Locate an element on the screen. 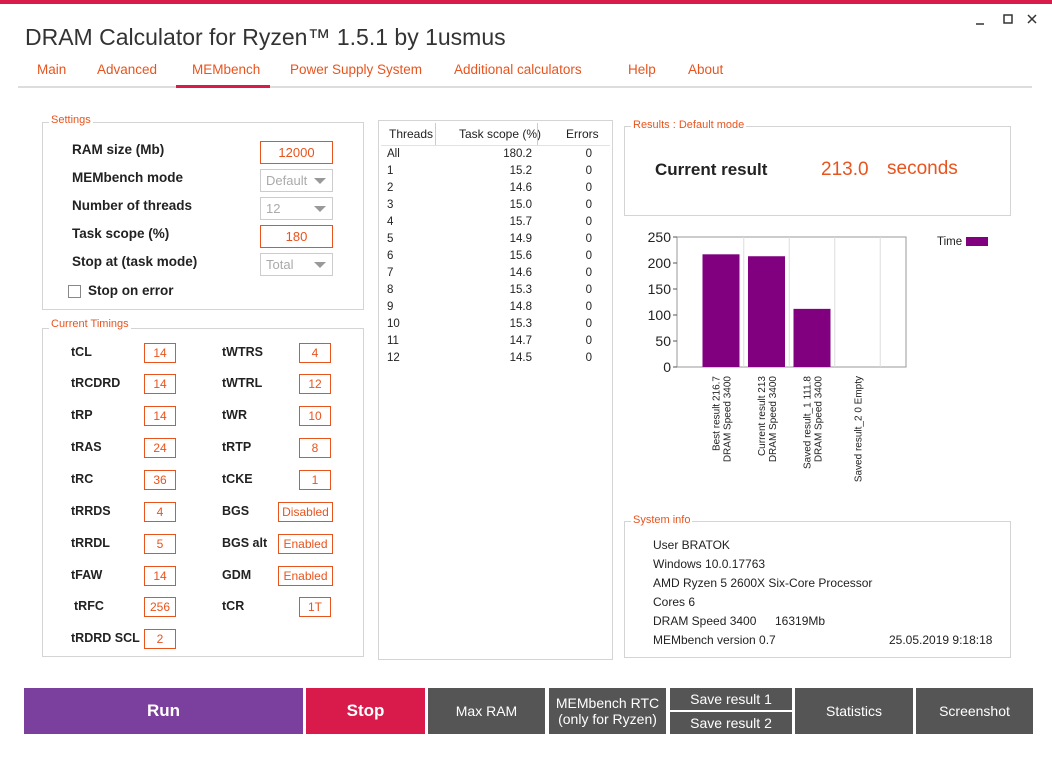 This screenshot has height=775, width=1052. table-cell: 7 is located at coordinates (390, 273).